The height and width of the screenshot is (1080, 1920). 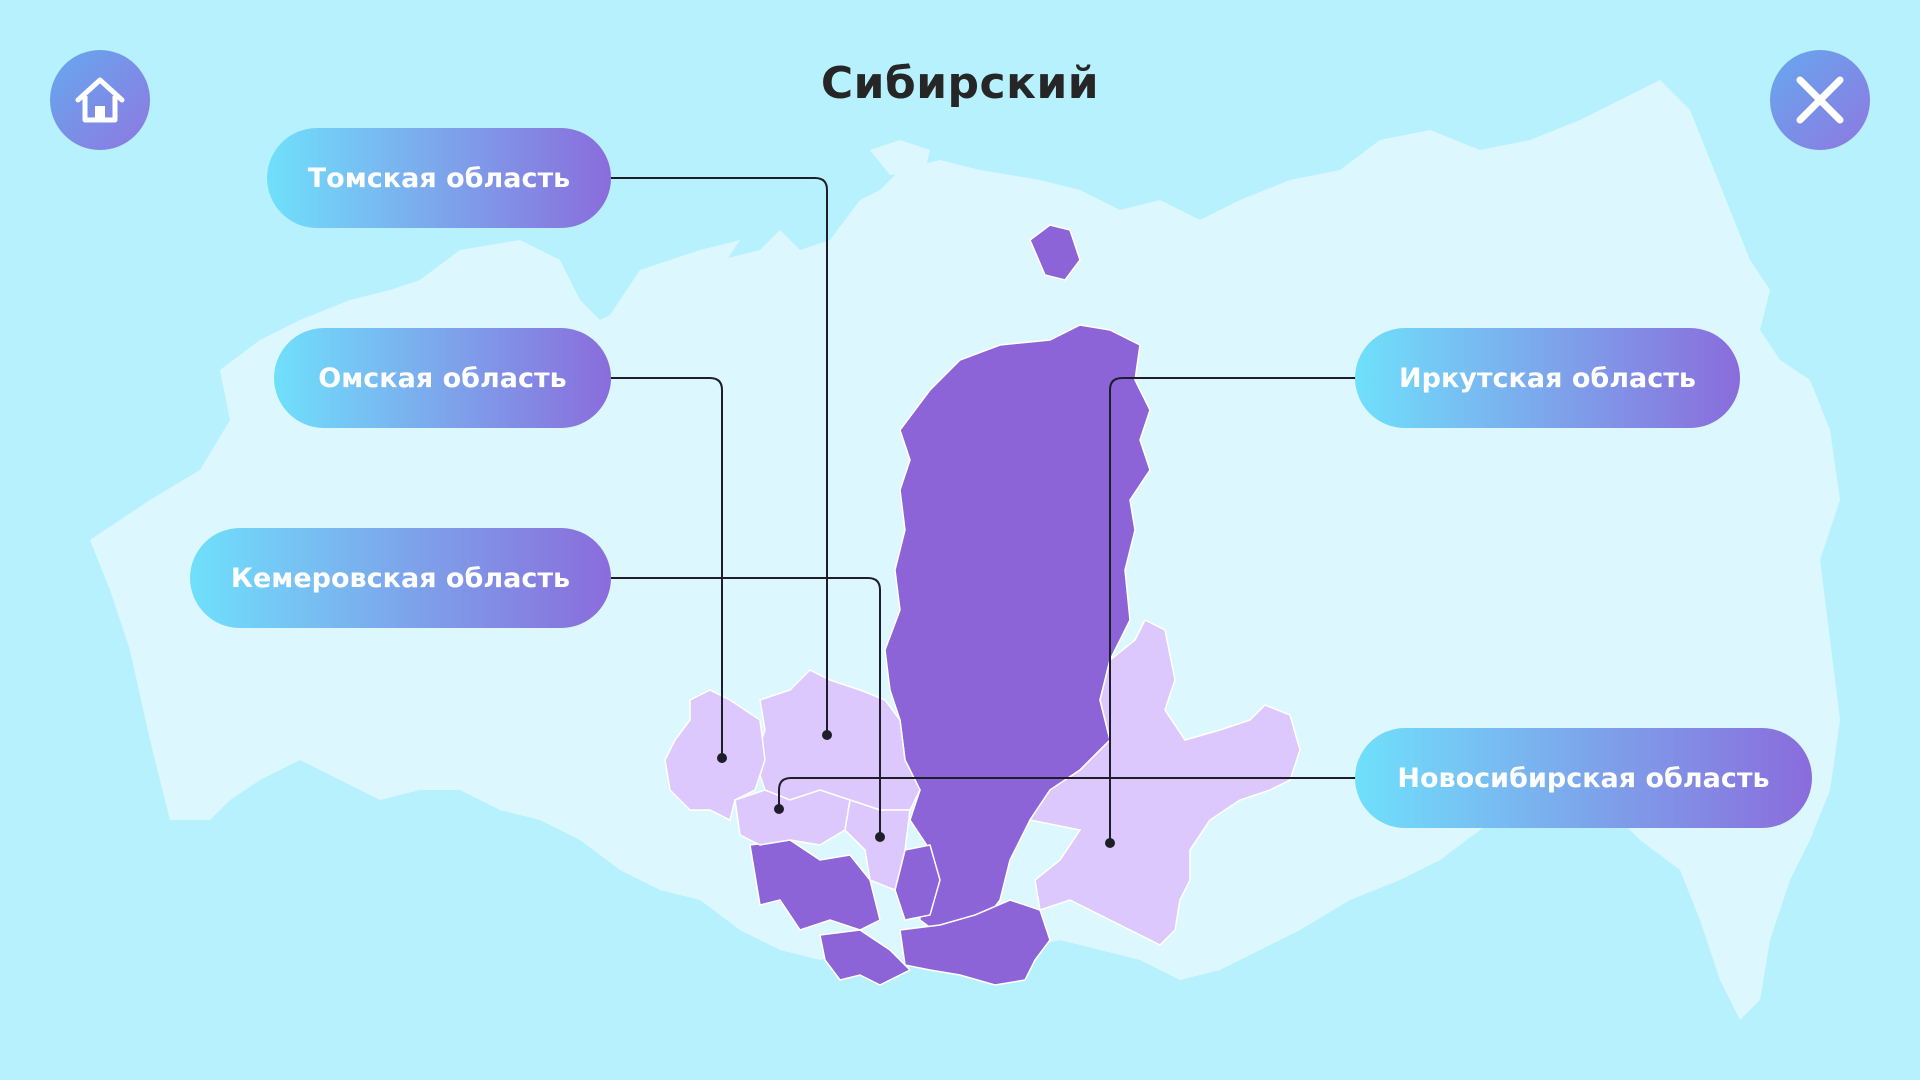 I want to click on home-button, so click(x=100, y=100).